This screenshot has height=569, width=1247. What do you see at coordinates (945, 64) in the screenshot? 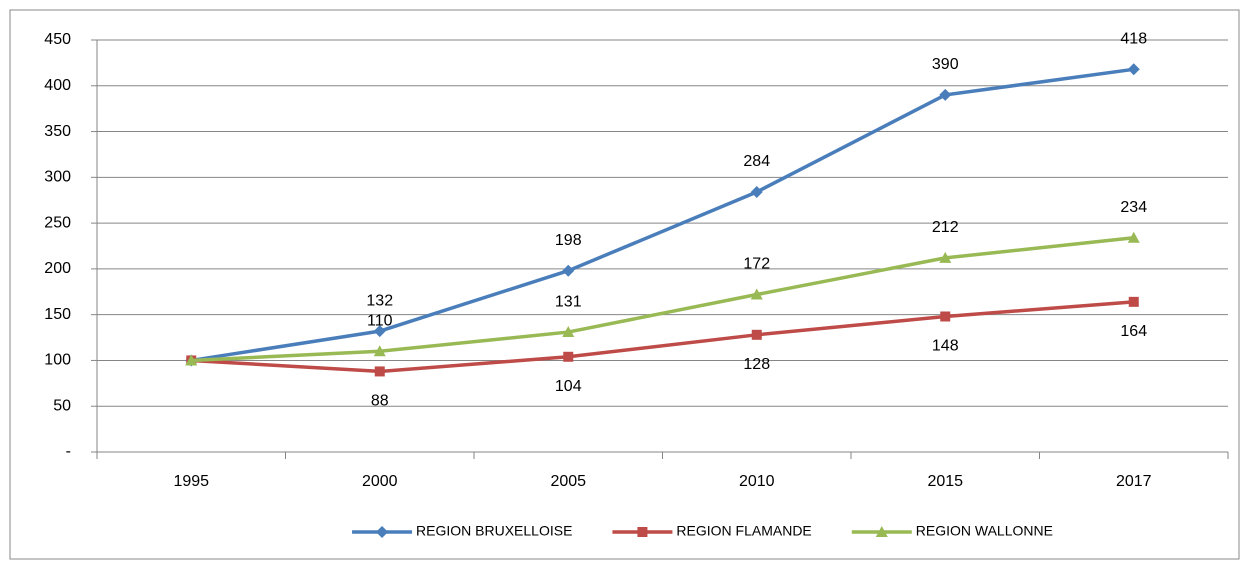
I see `data-label: 390` at bounding box center [945, 64].